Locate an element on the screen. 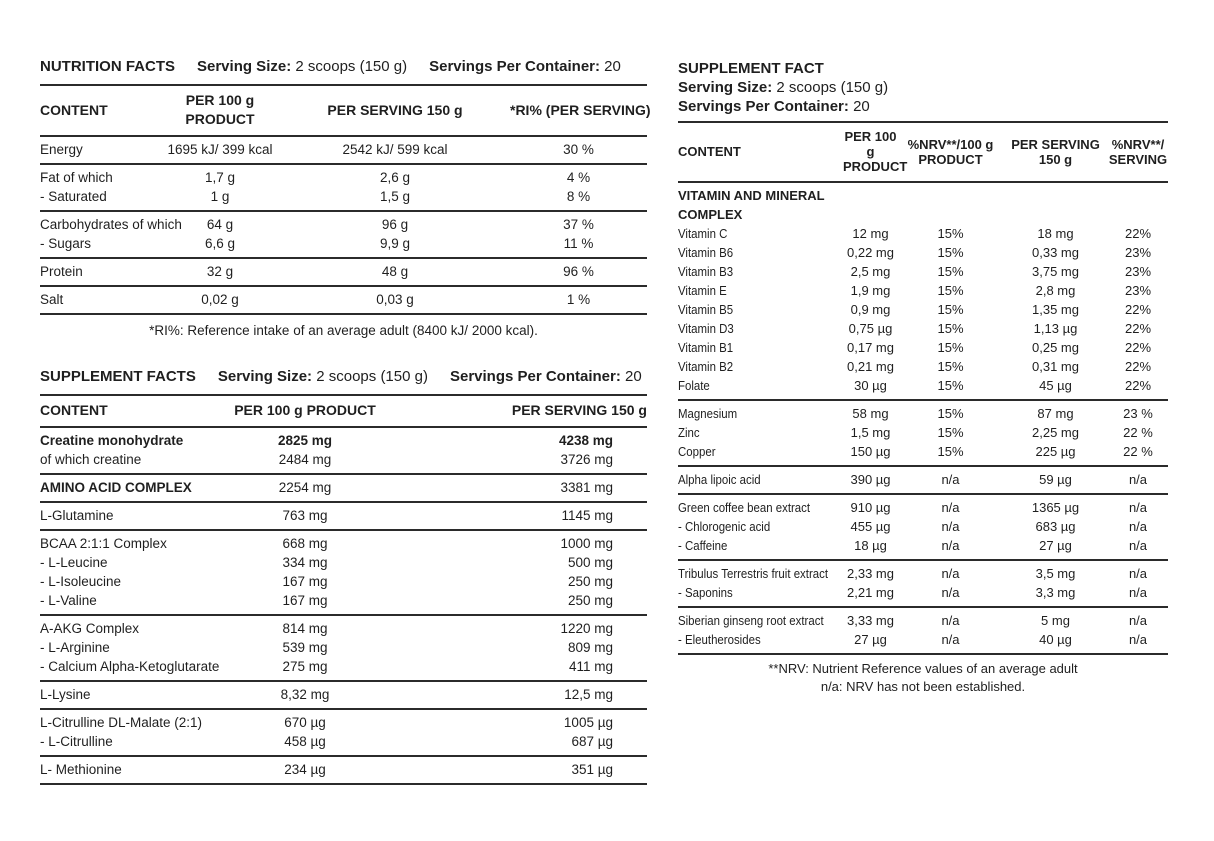  cell-ingredient-name: - Chlorogenic acid is located at coordinates (724, 526).